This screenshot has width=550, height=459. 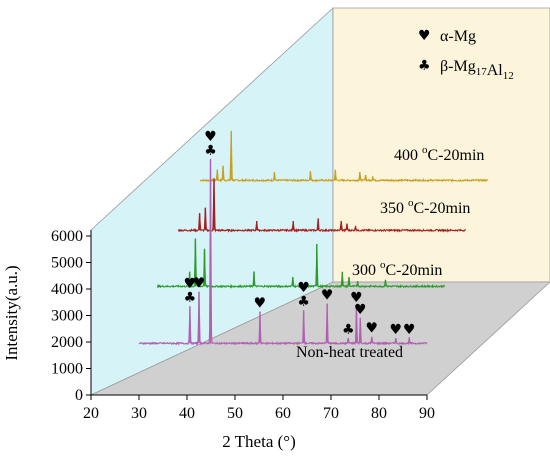 What do you see at coordinates (67, 369) in the screenshot?
I see `y-tick-label: 1000` at bounding box center [67, 369].